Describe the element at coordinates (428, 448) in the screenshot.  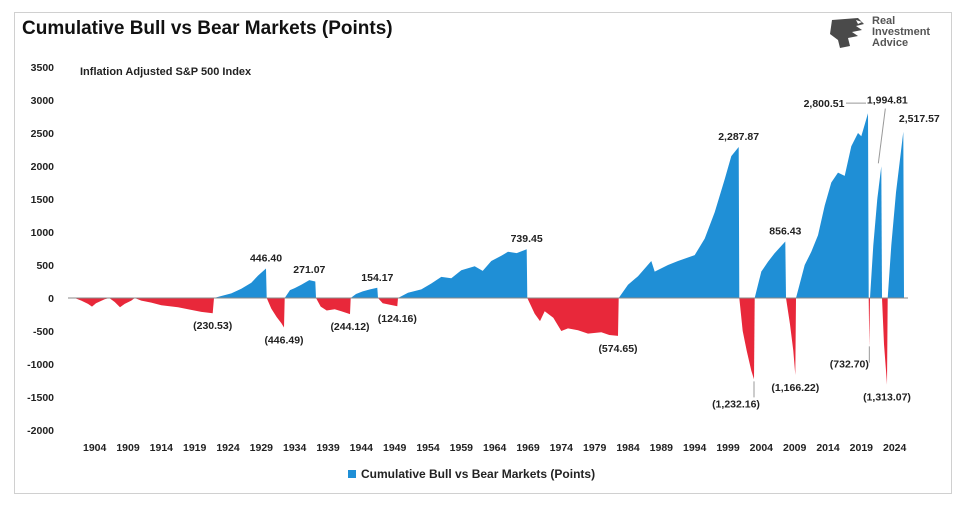
I see `x-tick-label: 1954` at that location.